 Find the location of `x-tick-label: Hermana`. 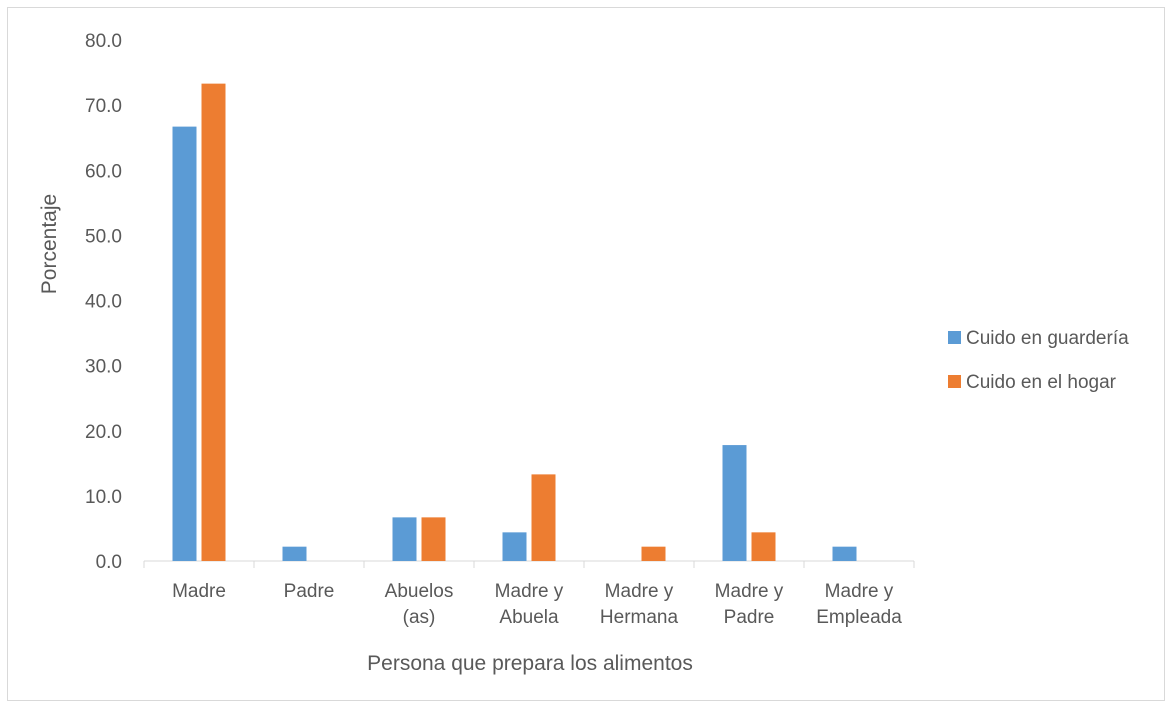

x-tick-label: Hermana is located at coordinates (639, 617).